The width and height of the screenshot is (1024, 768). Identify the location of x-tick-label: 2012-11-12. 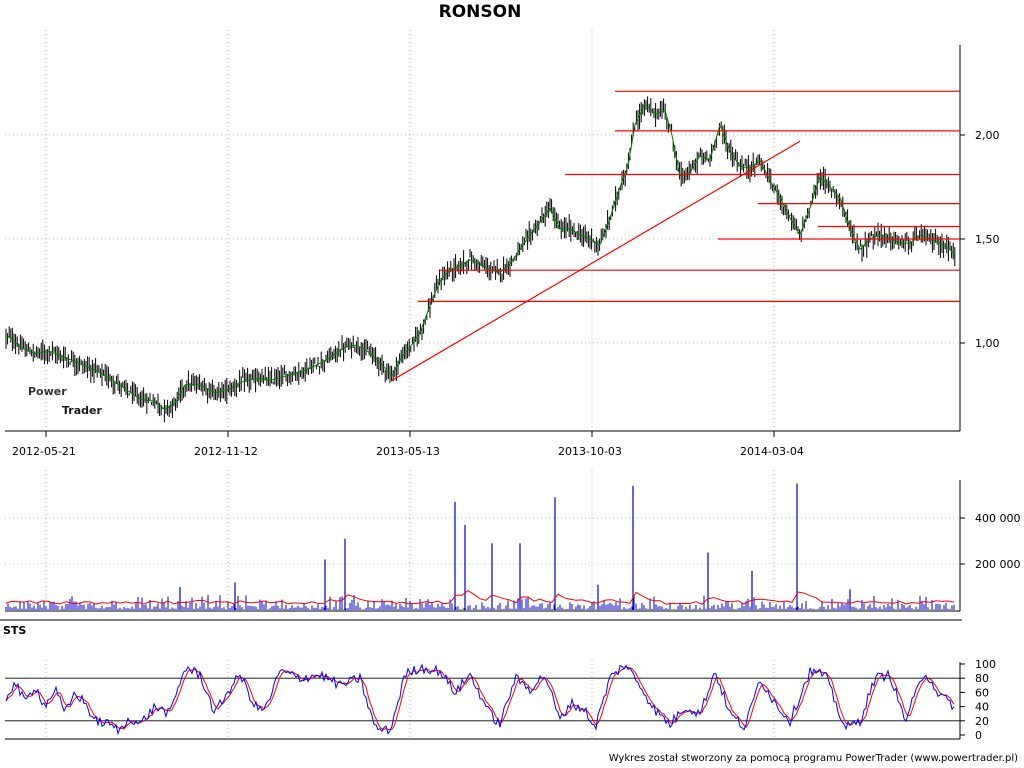
(226, 451).